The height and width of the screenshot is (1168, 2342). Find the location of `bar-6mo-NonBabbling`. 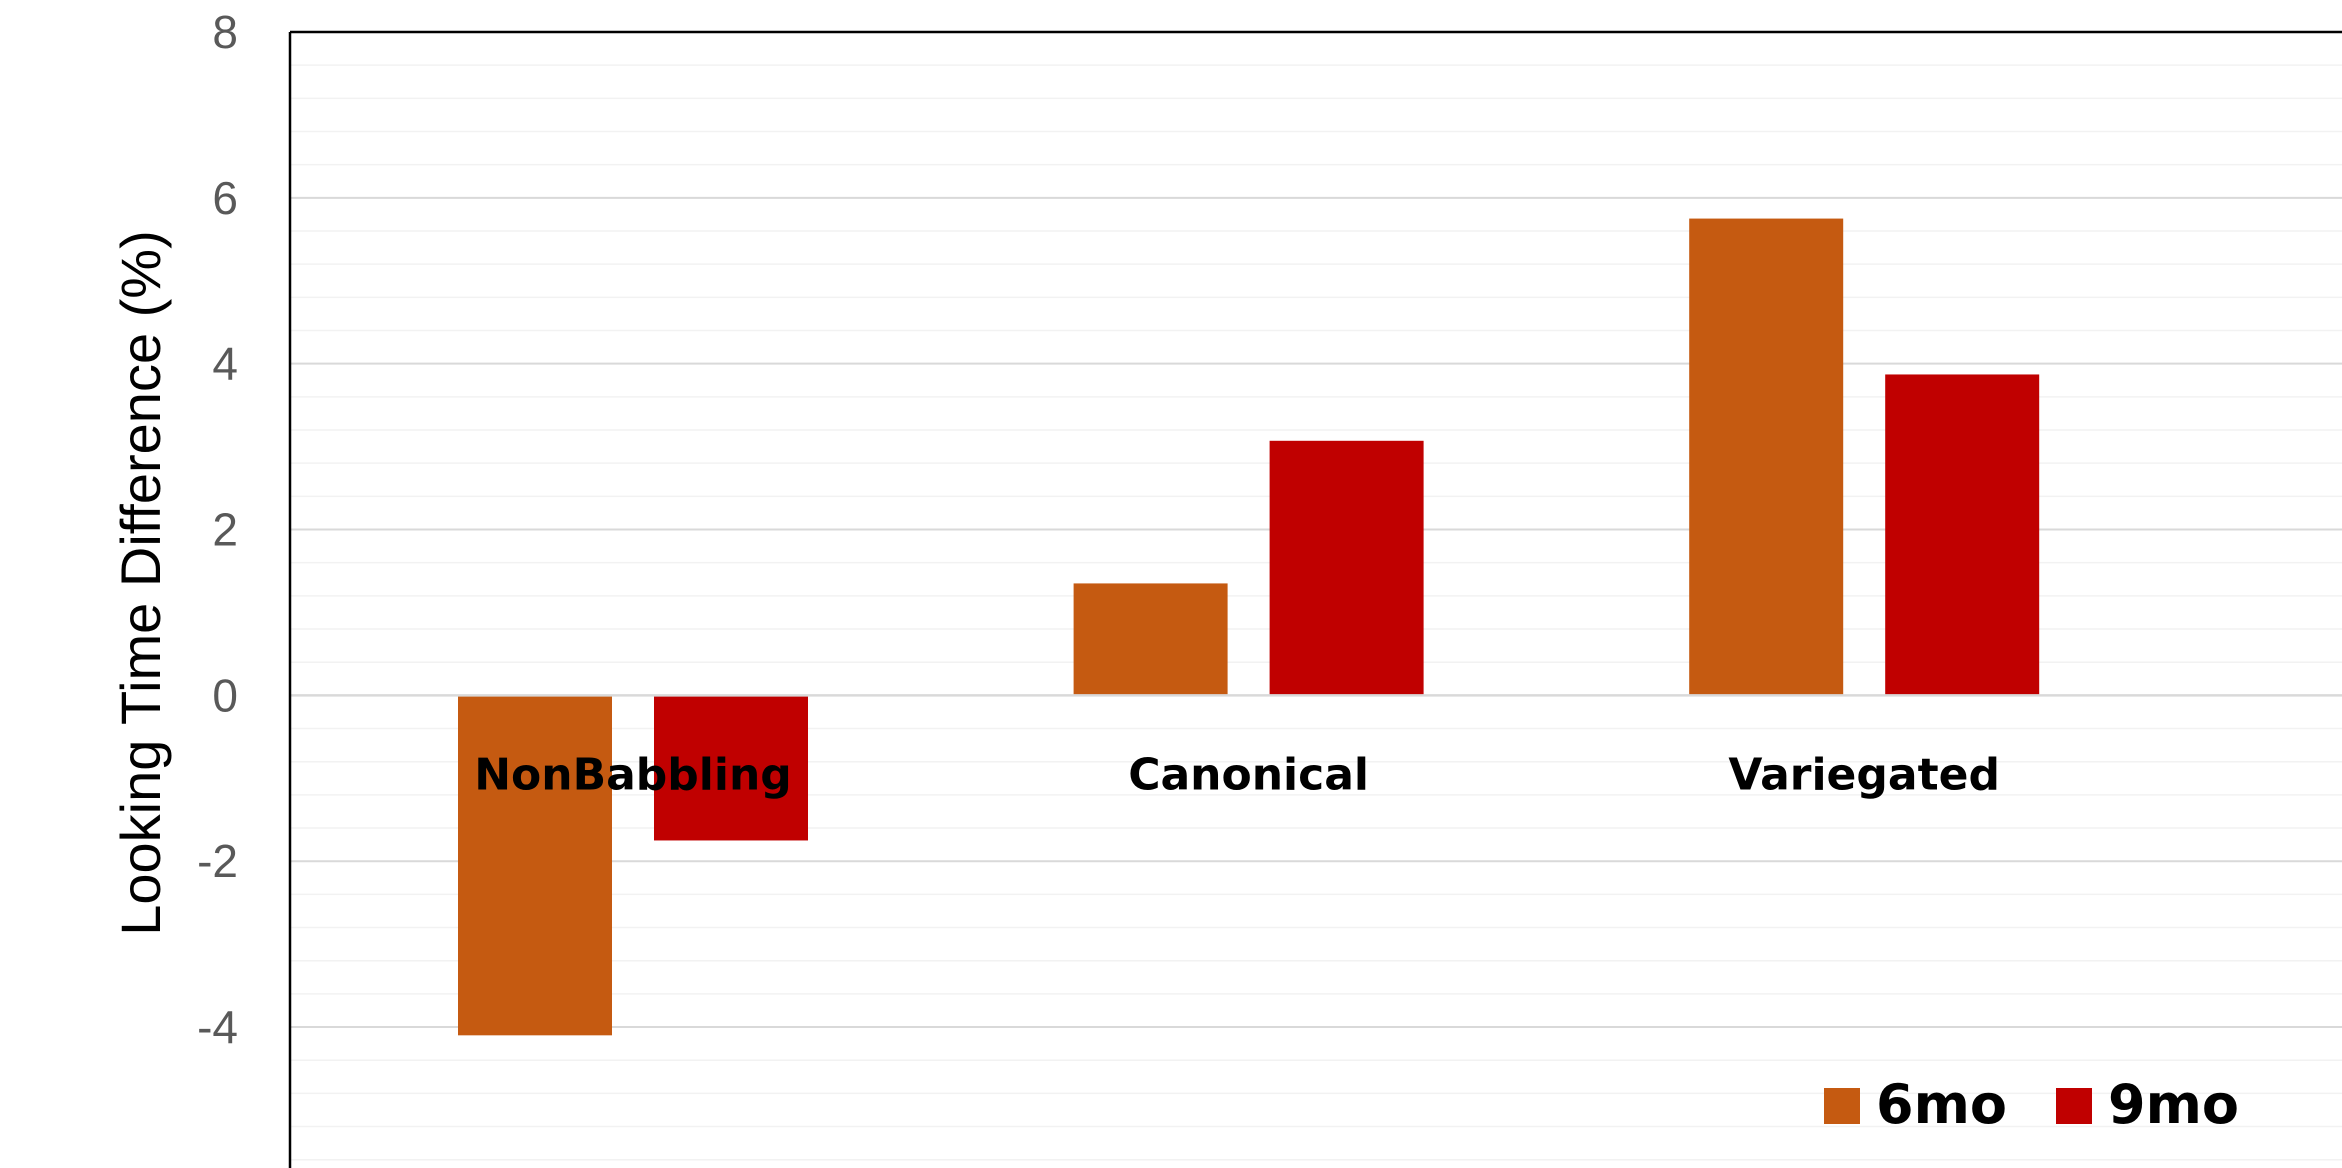

bar-6mo-NonBabbling is located at coordinates (535, 865).